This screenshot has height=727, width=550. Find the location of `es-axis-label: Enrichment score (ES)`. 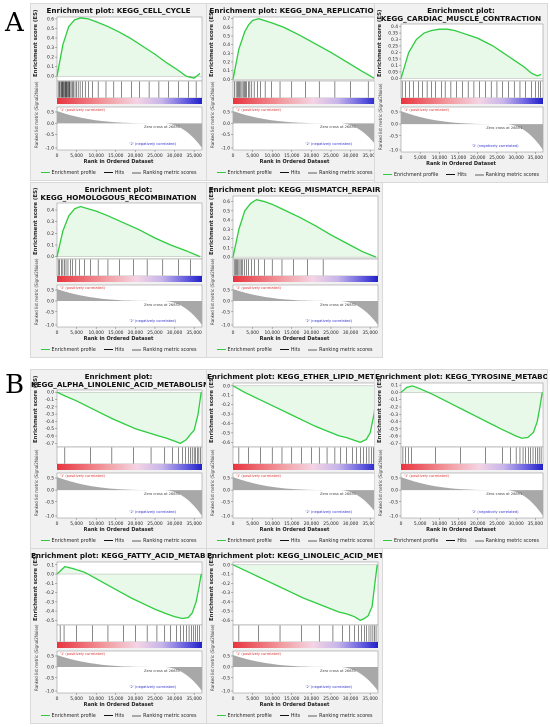

es-axis-label: Enrichment score (ES) is located at coordinates (380, 409).